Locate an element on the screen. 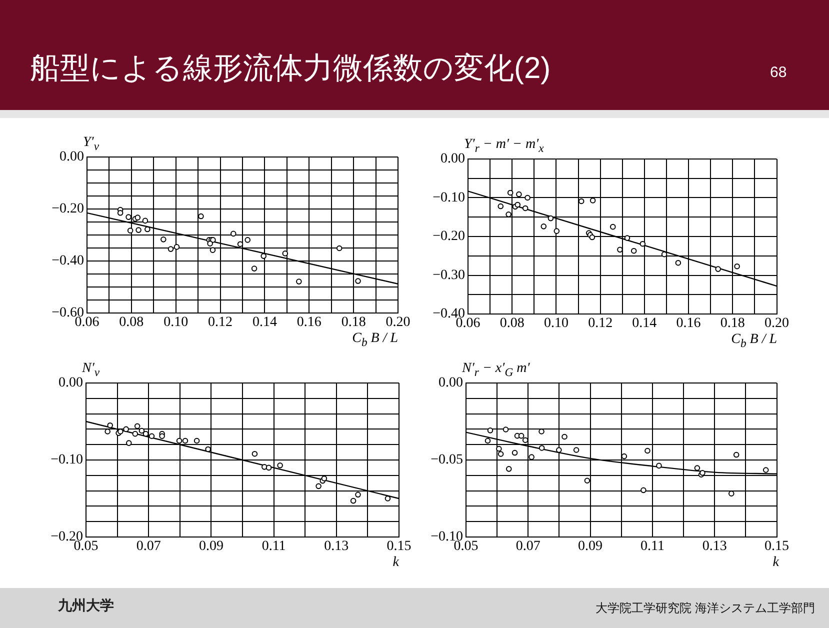 The height and width of the screenshot is (628, 829). y-tick-label: −0.30 is located at coordinates (448, 275).